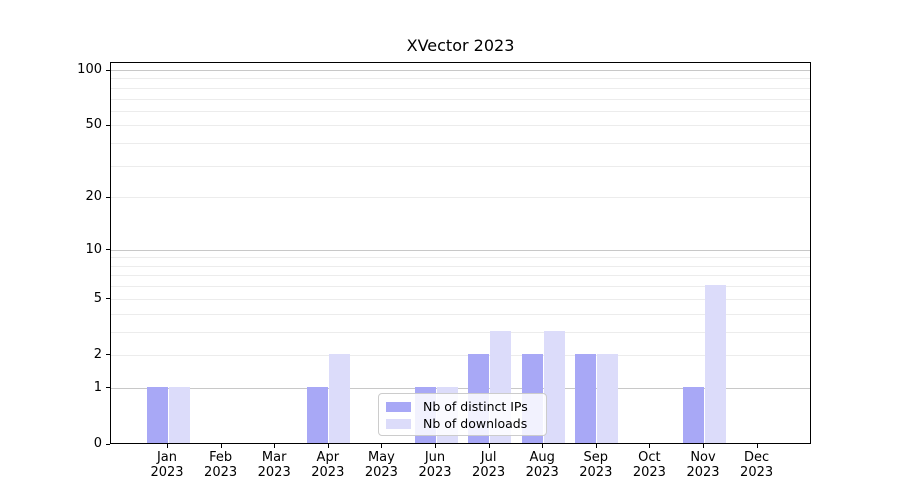 The height and width of the screenshot is (500, 900). I want to click on bar-downloads-apr, so click(340, 398).